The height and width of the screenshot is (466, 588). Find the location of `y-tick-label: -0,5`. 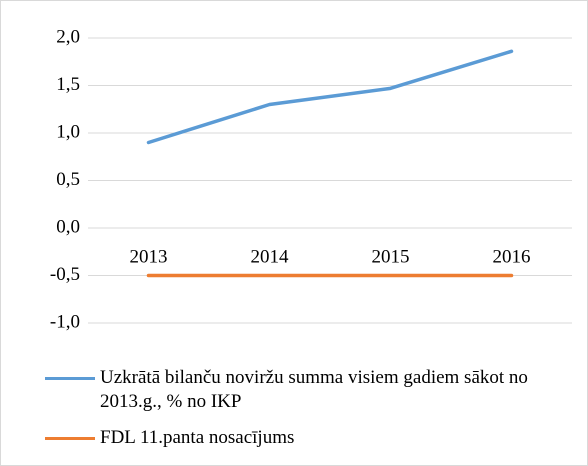

y-tick-label: -0,5 is located at coordinates (65, 274).